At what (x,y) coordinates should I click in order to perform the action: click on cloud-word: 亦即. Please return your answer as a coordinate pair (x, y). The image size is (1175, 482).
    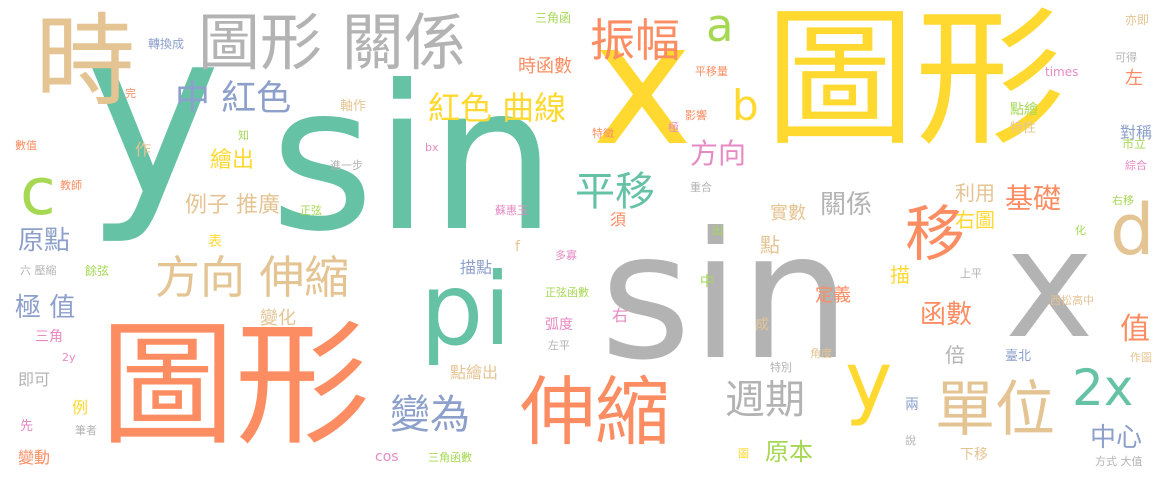
    Looking at the image, I should click on (1137, 20).